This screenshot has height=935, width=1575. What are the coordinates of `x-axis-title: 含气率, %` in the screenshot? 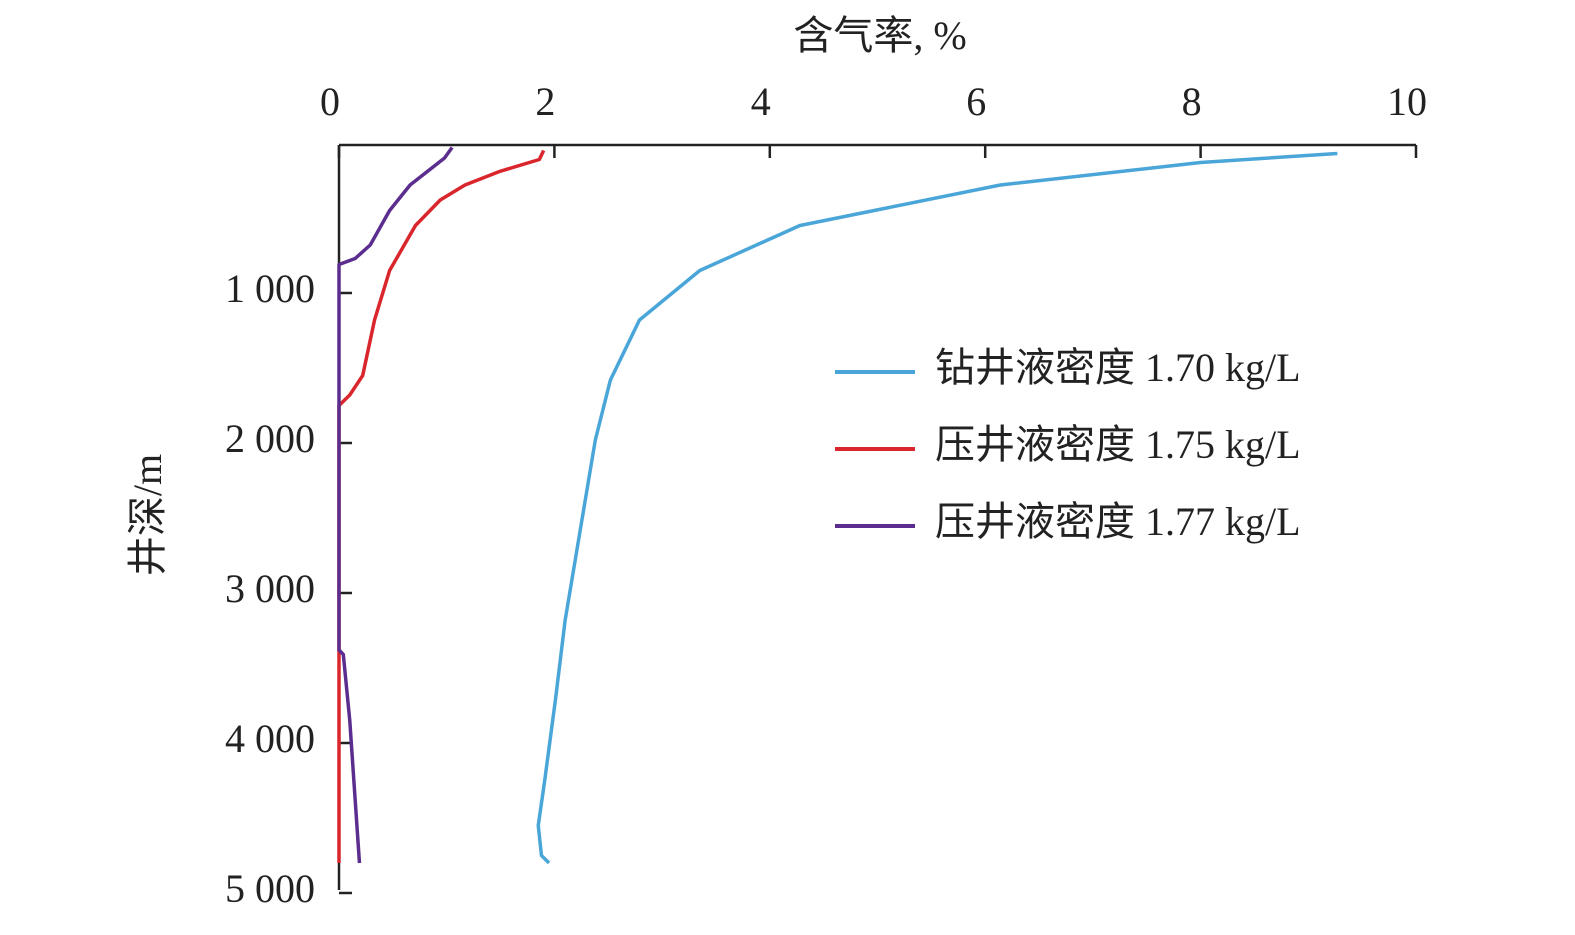 It's located at (879, 35).